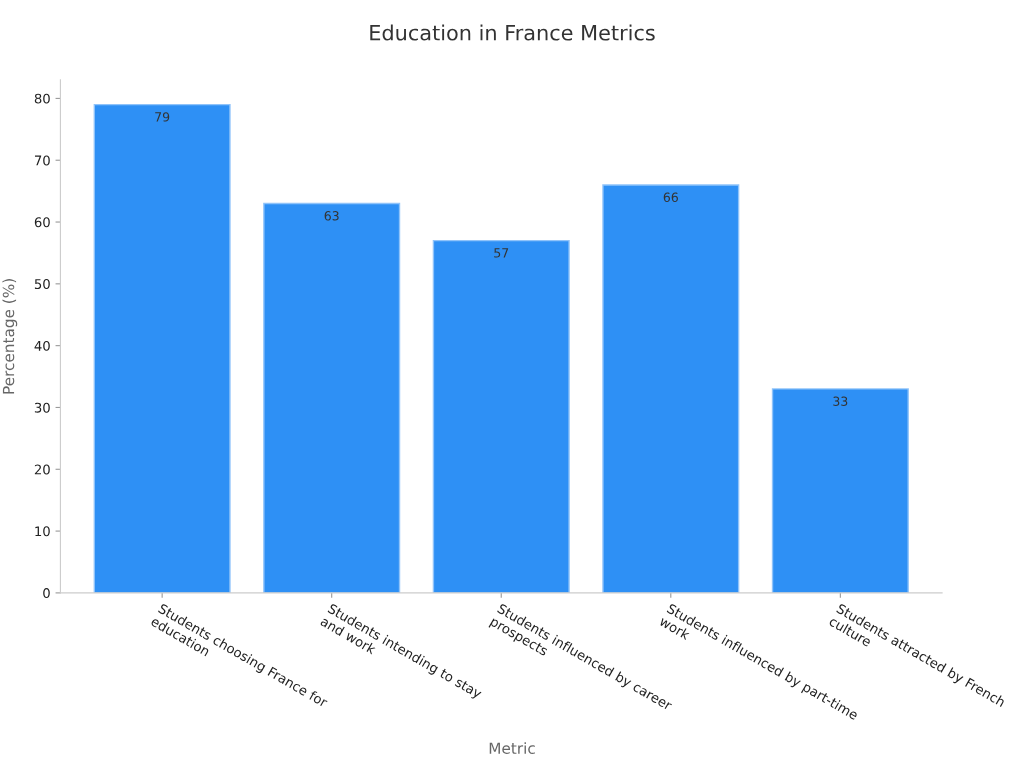 This screenshot has width=1024, height=768. Describe the element at coordinates (42, 160) in the screenshot. I see `y-tick-label: 70` at that location.